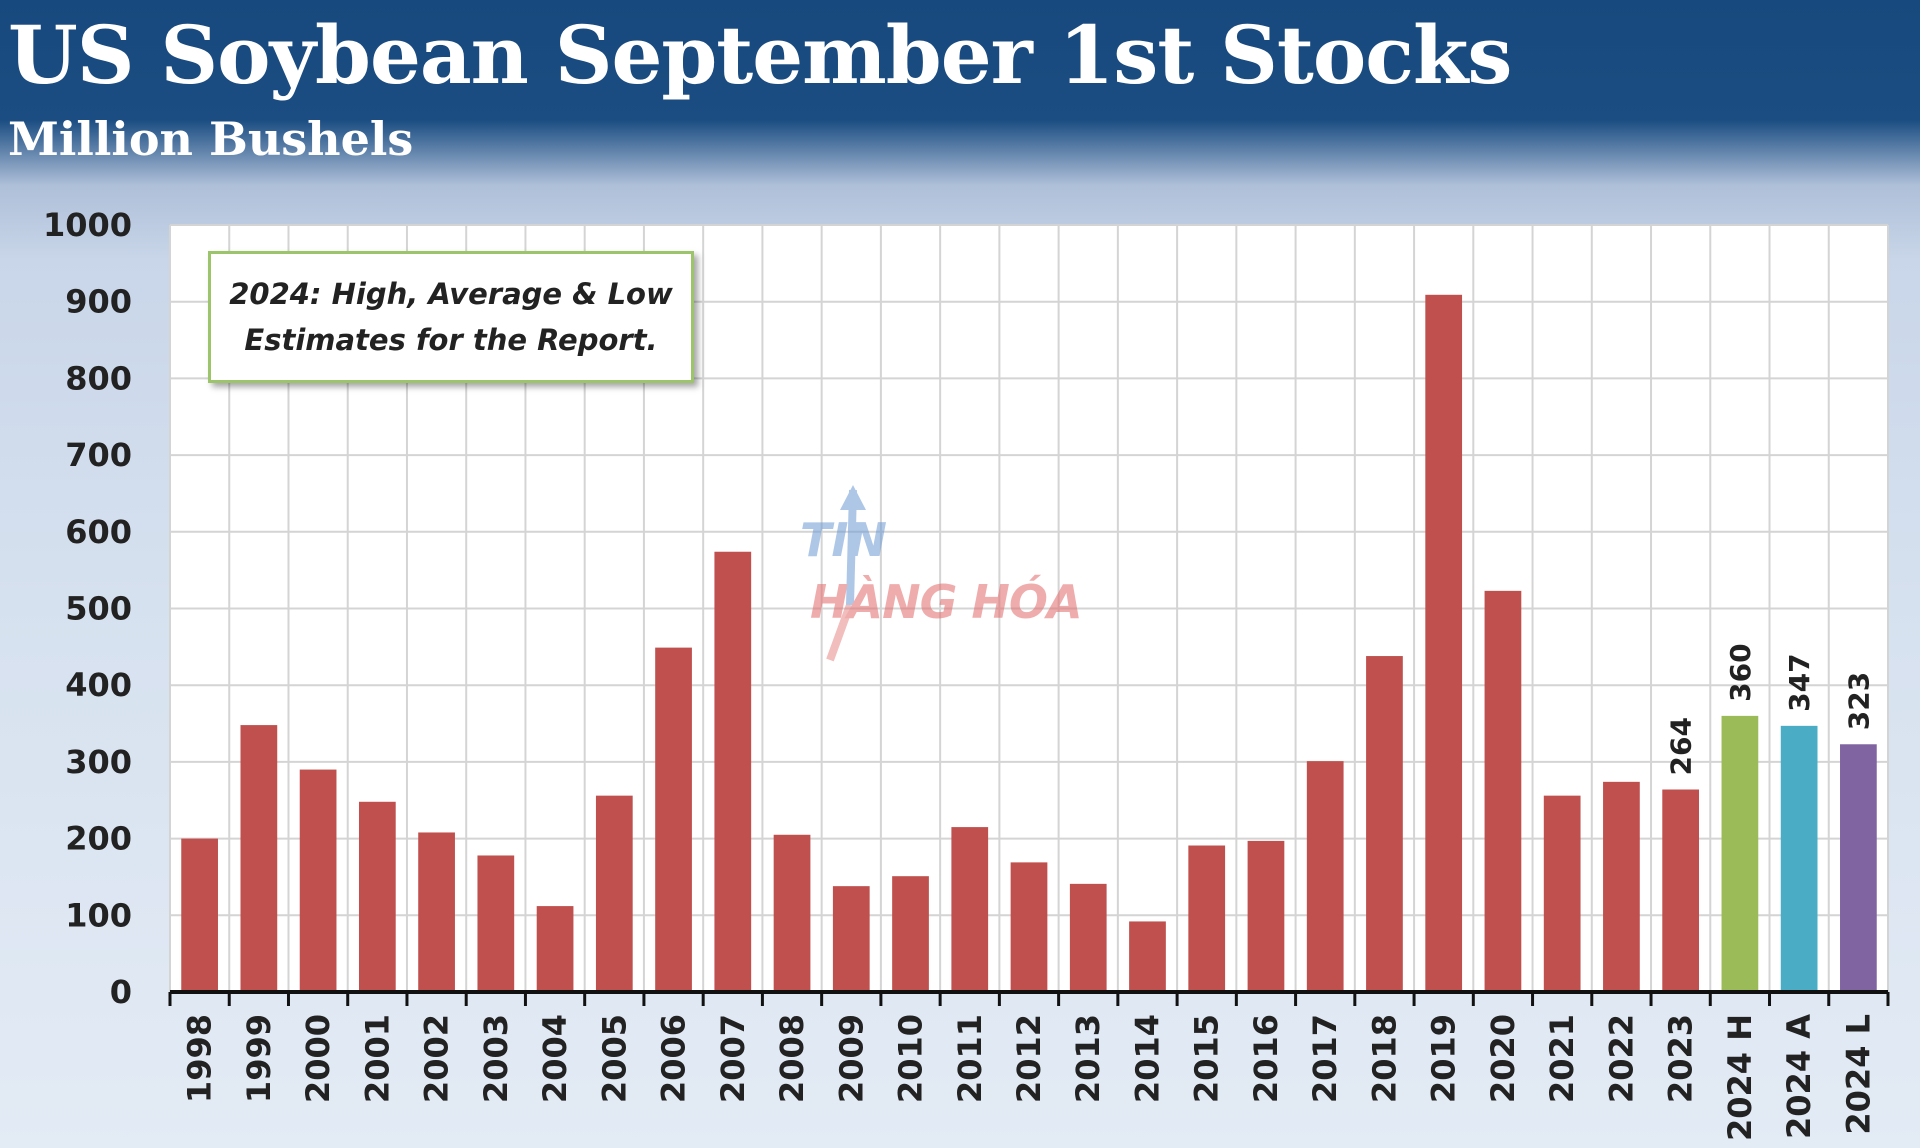 The image size is (1920, 1148). Describe the element at coordinates (1147, 956) in the screenshot. I see `bar-2014` at that location.